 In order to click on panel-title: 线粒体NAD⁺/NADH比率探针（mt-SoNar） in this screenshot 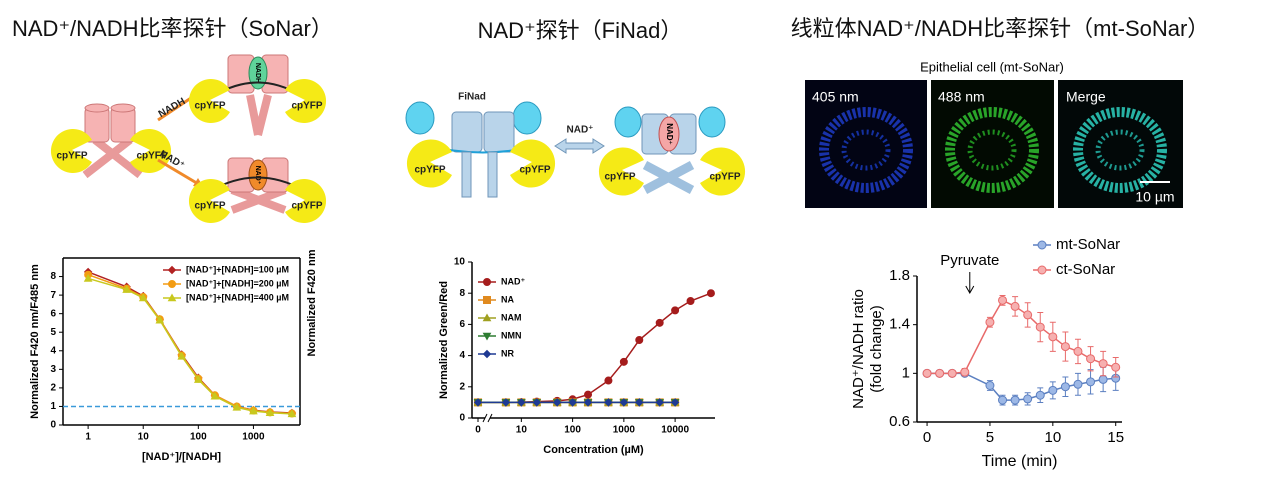, I will do `click(1000, 28)`.